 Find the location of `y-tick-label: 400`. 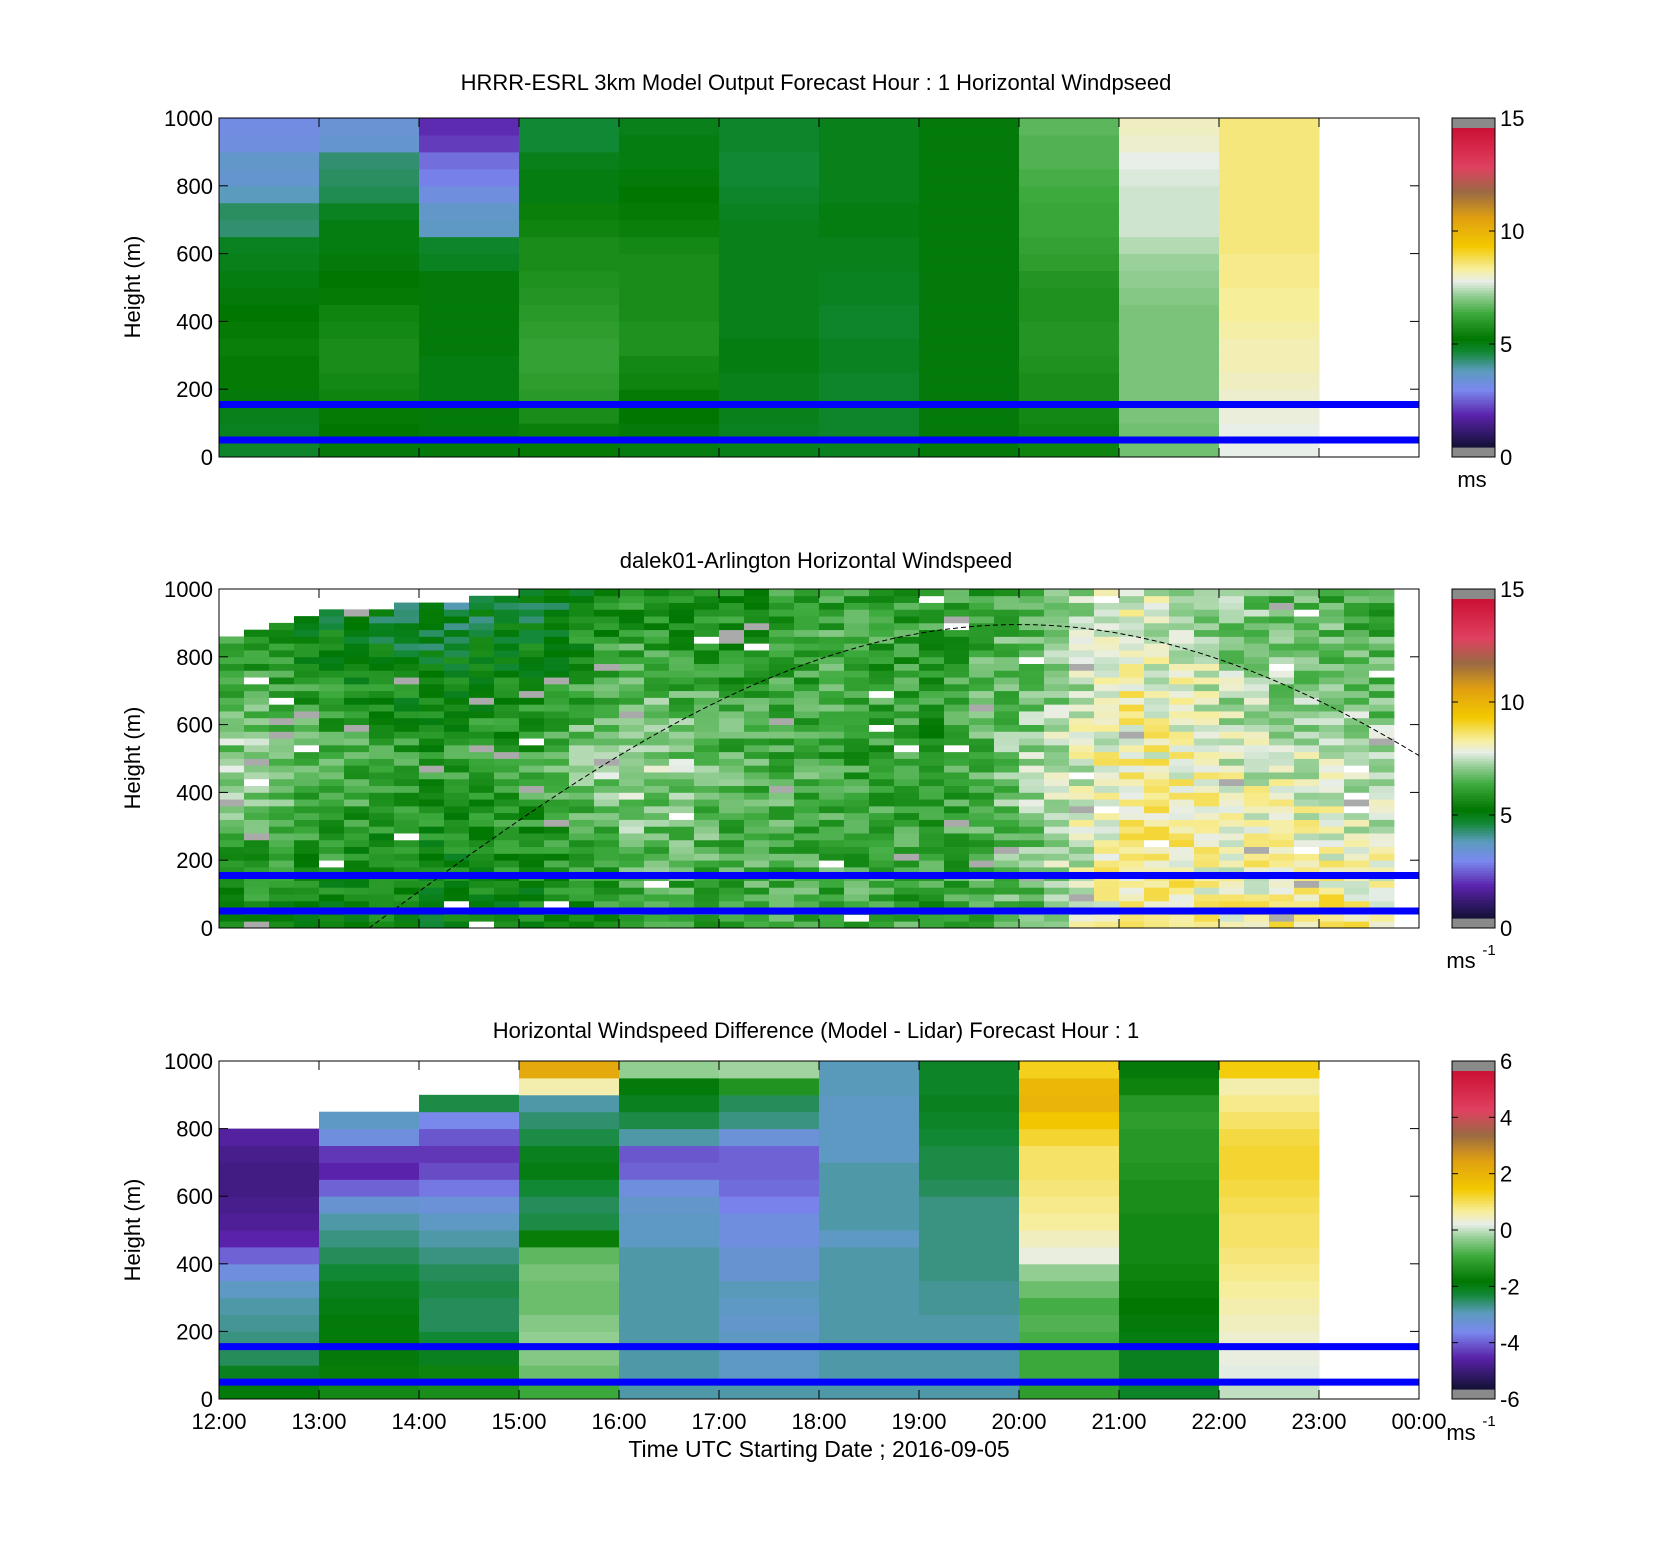

y-tick-label: 400 is located at coordinates (194, 1264).